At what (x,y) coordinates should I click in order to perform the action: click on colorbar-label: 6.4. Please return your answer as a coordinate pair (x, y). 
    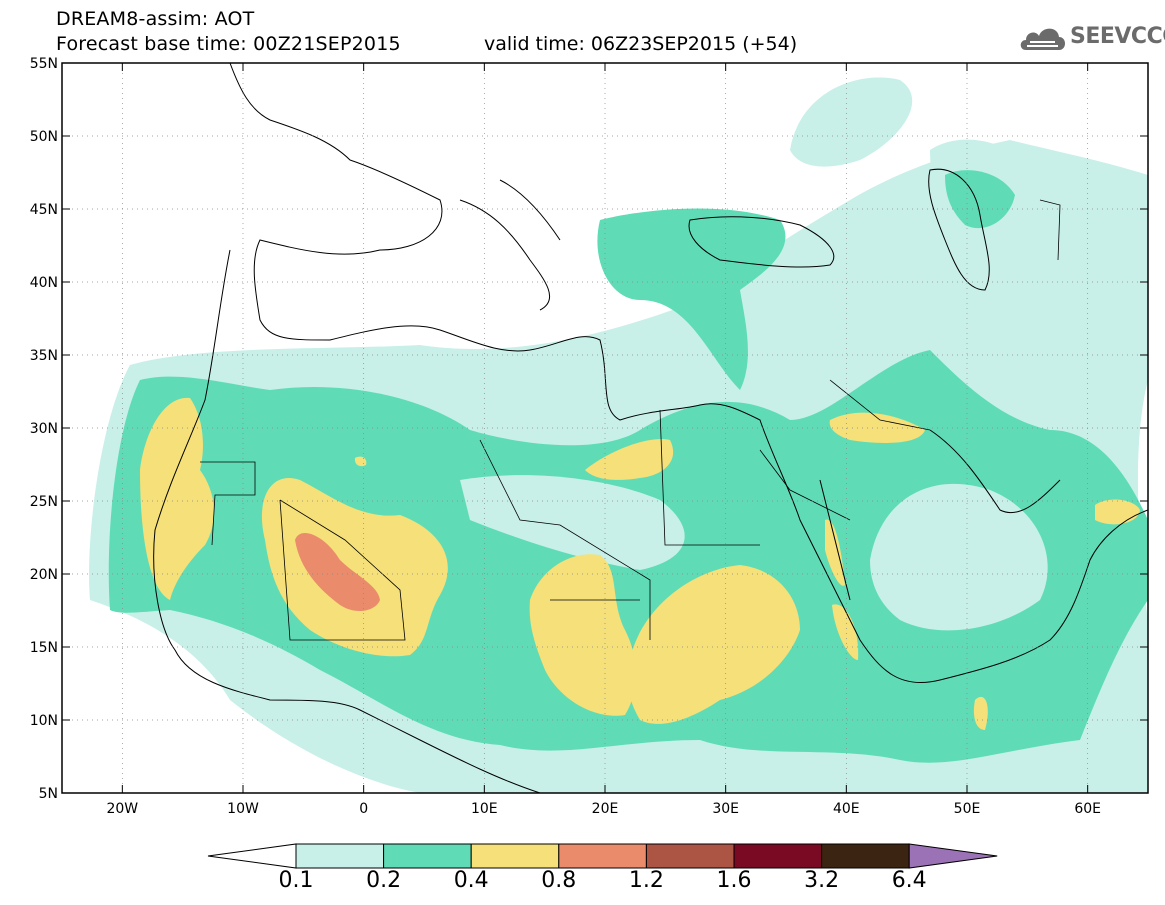
    Looking at the image, I should click on (909, 880).